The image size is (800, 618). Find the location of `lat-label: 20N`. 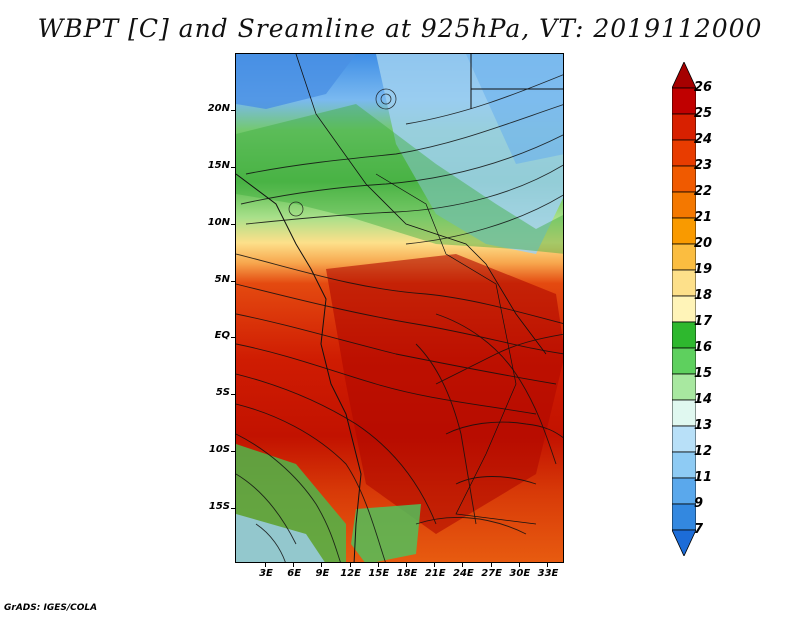

lat-label: 20N is located at coordinates (218, 108).